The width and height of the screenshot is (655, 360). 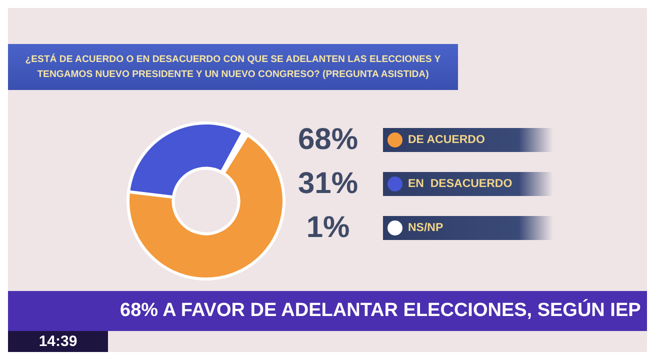 I want to click on chart-title: ¿ESTÁ DE ACUERDO O EN DESACUERDO CON QUE SE ADELANTEN LAS ELECCIONES Y TENGAMOS NUEVO PRESIDENTE Y UN NUEVO CONGRESO? (PREGUNTA ASISTIDA), so click(x=233, y=67).